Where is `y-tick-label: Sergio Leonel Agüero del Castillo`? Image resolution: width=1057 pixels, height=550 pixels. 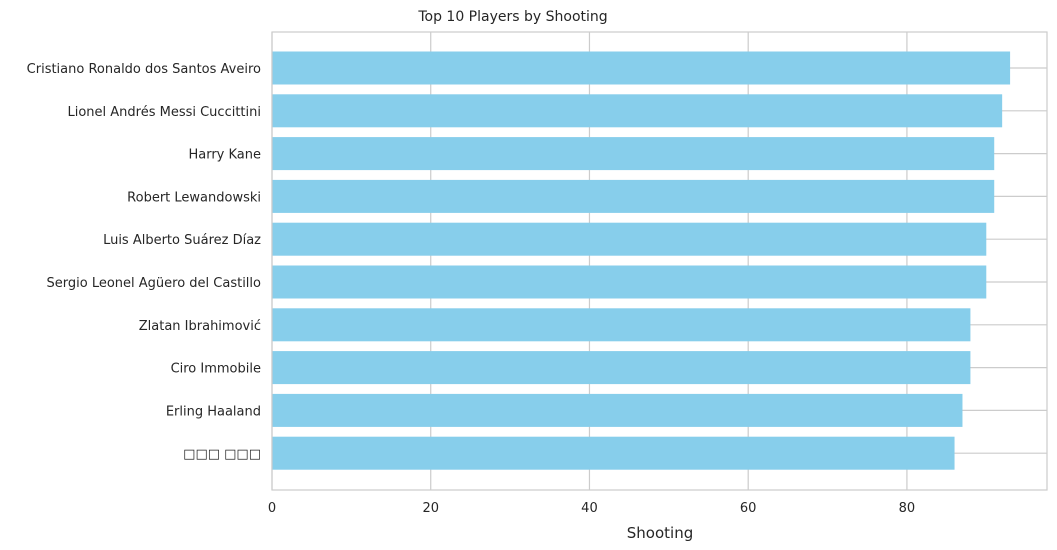
y-tick-label: Sergio Leonel Agüero del Castillo is located at coordinates (154, 283).